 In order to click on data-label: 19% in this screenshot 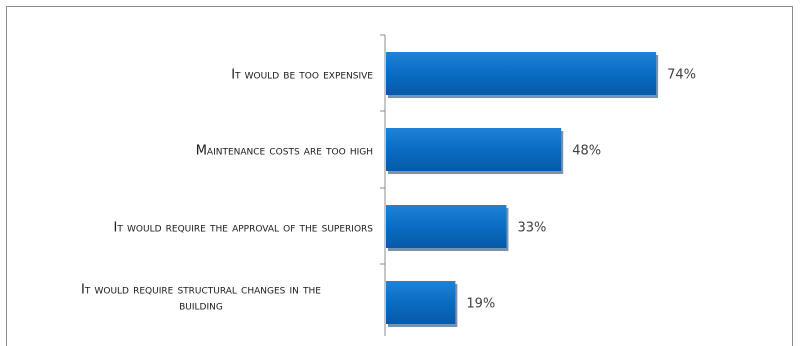, I will do `click(480, 304)`.